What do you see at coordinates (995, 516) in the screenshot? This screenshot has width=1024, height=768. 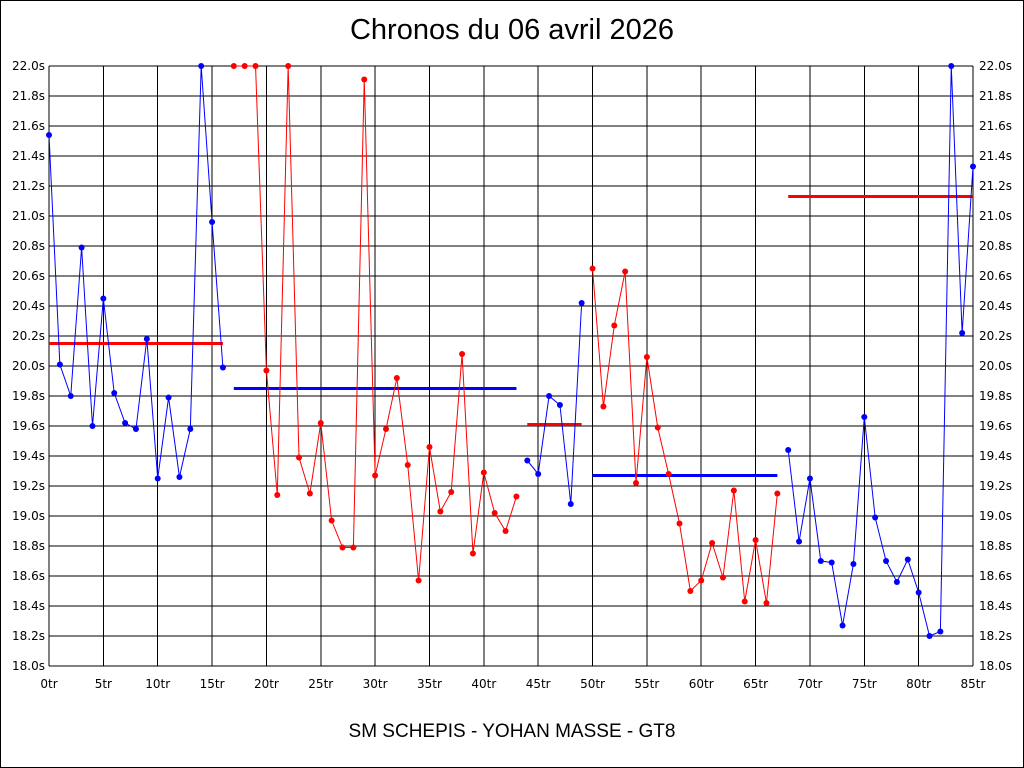 I see `y-tick-label-right: 19.0s` at bounding box center [995, 516].